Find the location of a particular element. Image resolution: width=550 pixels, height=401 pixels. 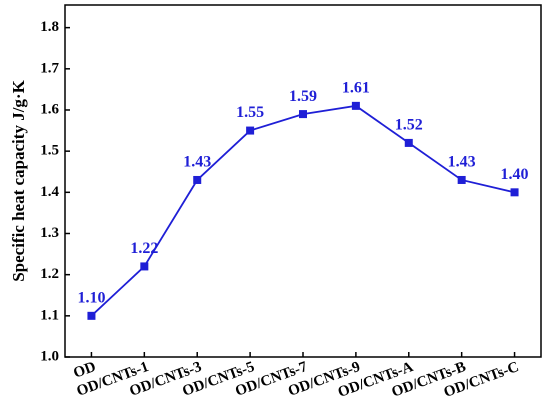

value-label: 1.22 is located at coordinates (144, 248).